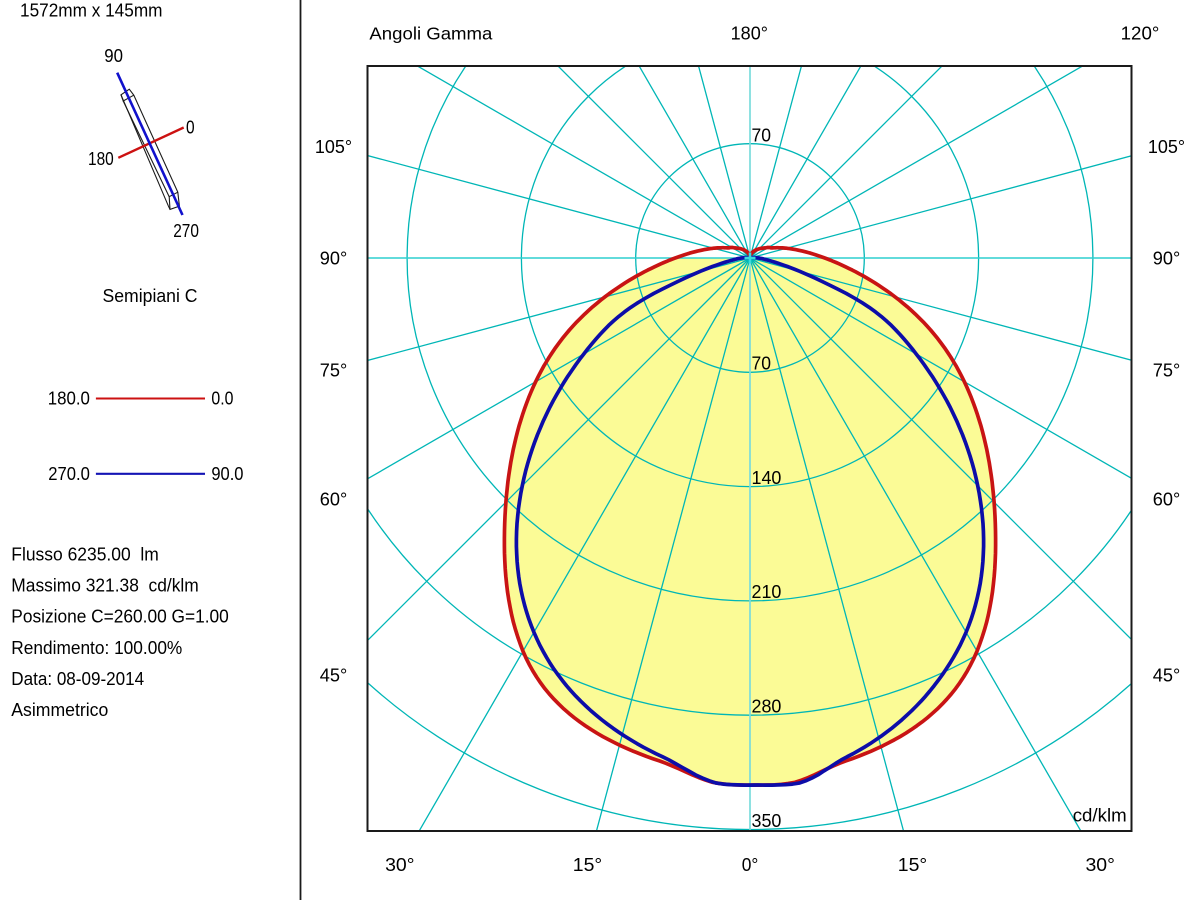 This screenshot has width=1200, height=900. I want to click on svg-text: Flusso 6235.00 lm, so click(85, 554).